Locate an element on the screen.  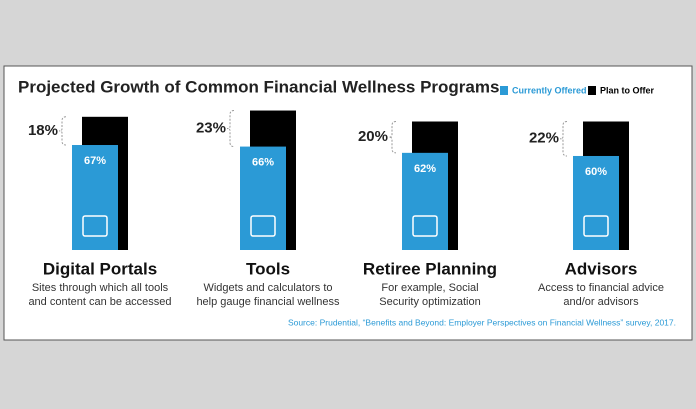
growth-label: 23% is located at coordinates (211, 128).